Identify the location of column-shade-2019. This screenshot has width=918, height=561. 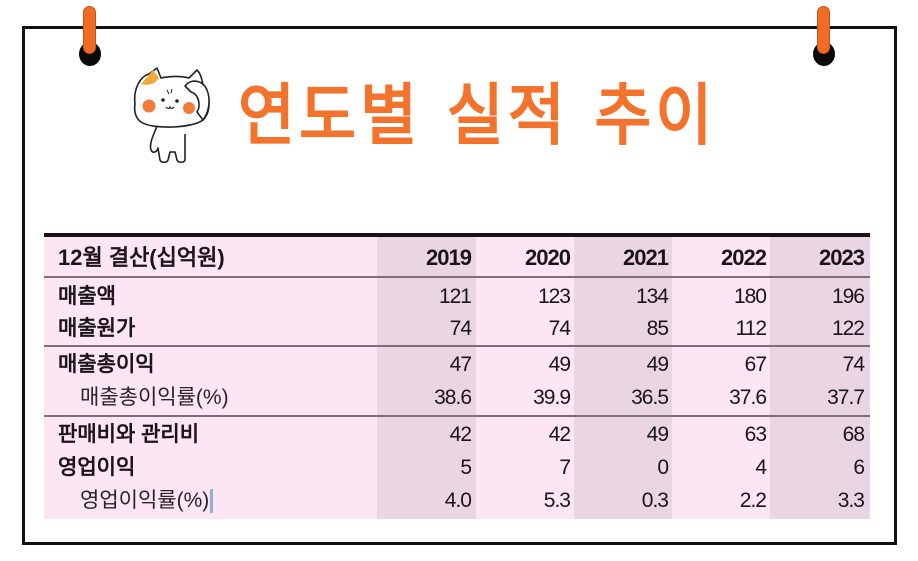
(426, 376).